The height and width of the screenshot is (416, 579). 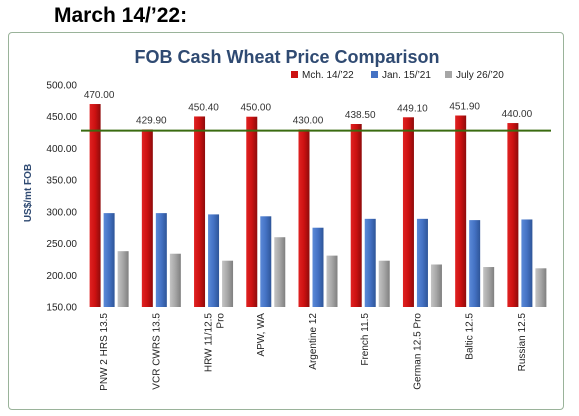 I want to click on data-label: 438.50, so click(x=360, y=115).